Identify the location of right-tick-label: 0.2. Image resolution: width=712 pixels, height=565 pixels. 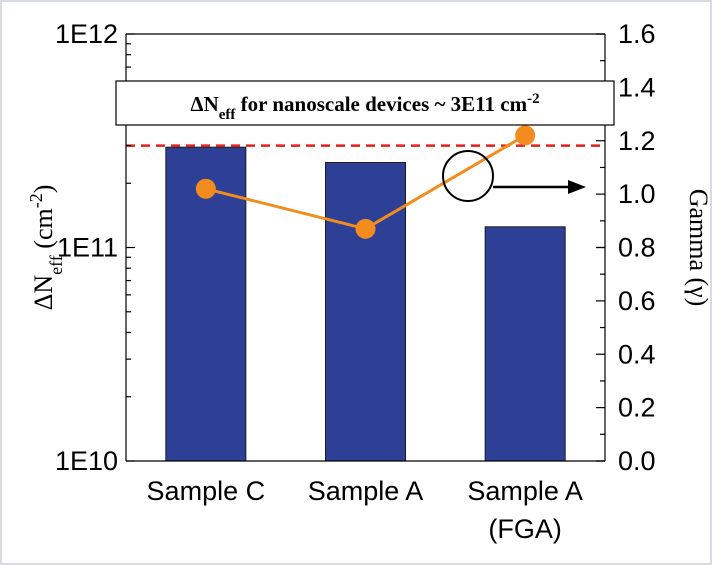
(637, 408).